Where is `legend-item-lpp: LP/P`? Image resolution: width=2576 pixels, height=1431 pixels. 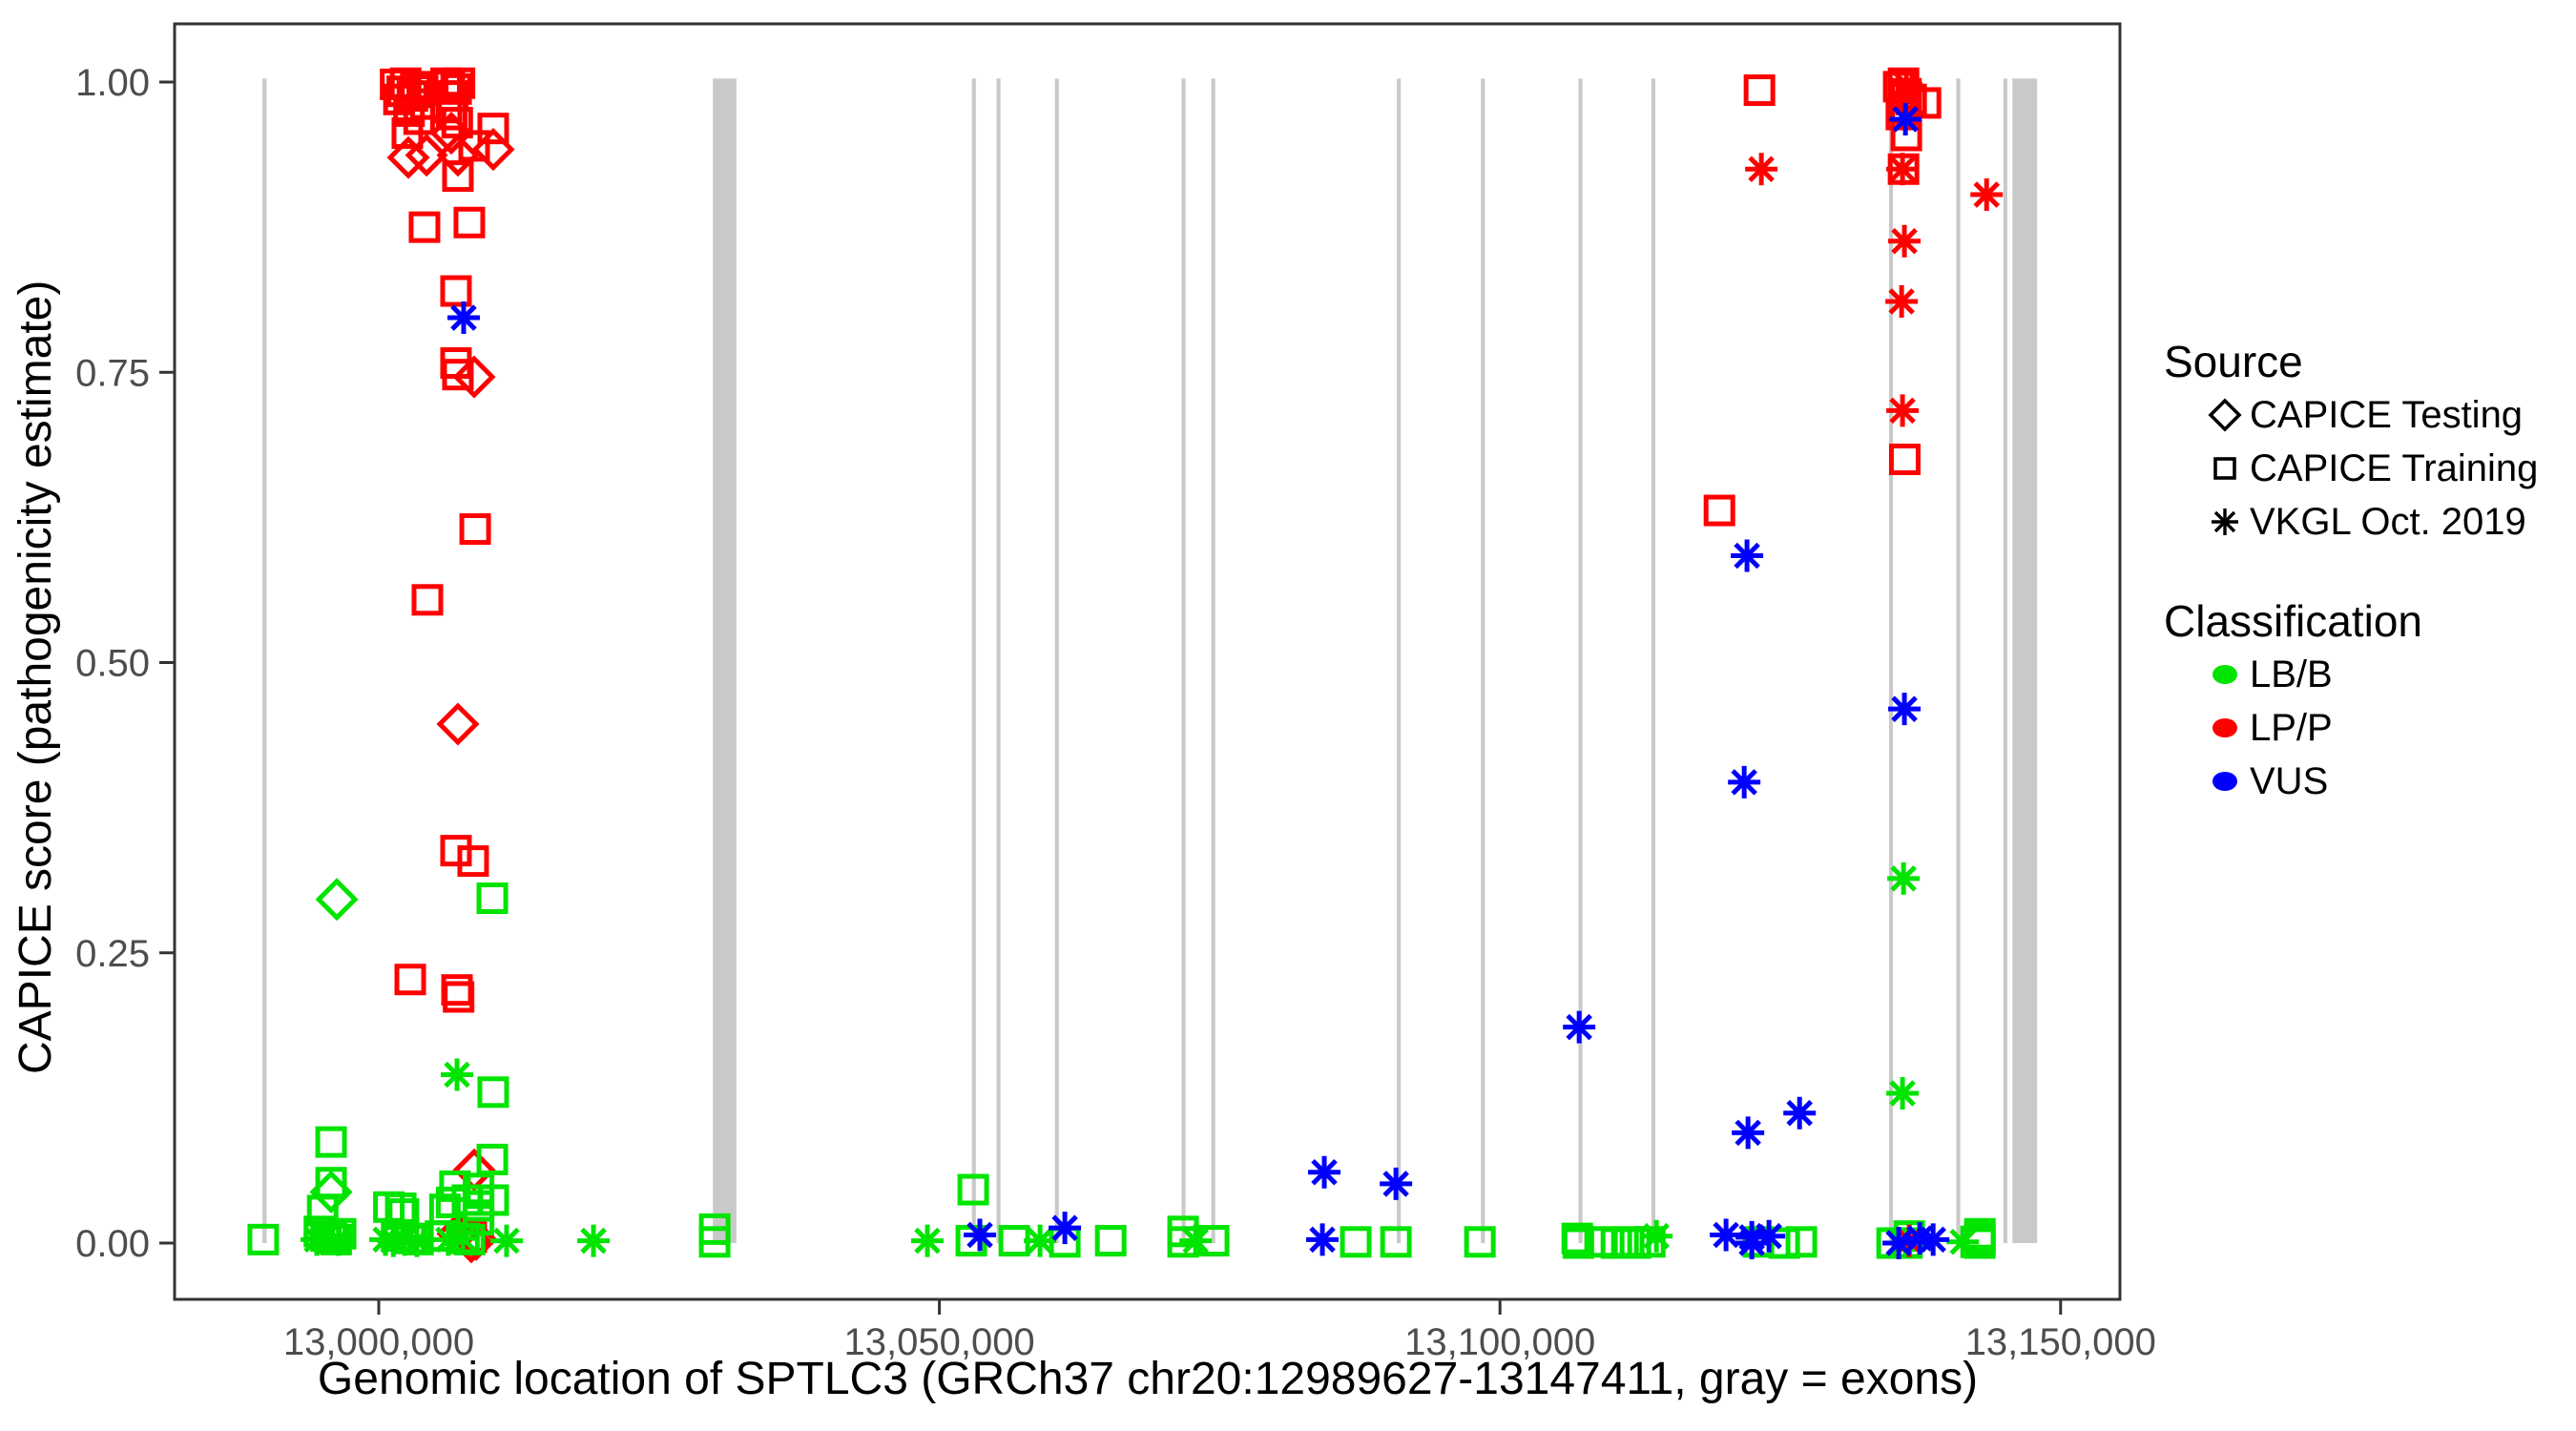
legend-item-lpp: LP/P is located at coordinates (2266, 728).